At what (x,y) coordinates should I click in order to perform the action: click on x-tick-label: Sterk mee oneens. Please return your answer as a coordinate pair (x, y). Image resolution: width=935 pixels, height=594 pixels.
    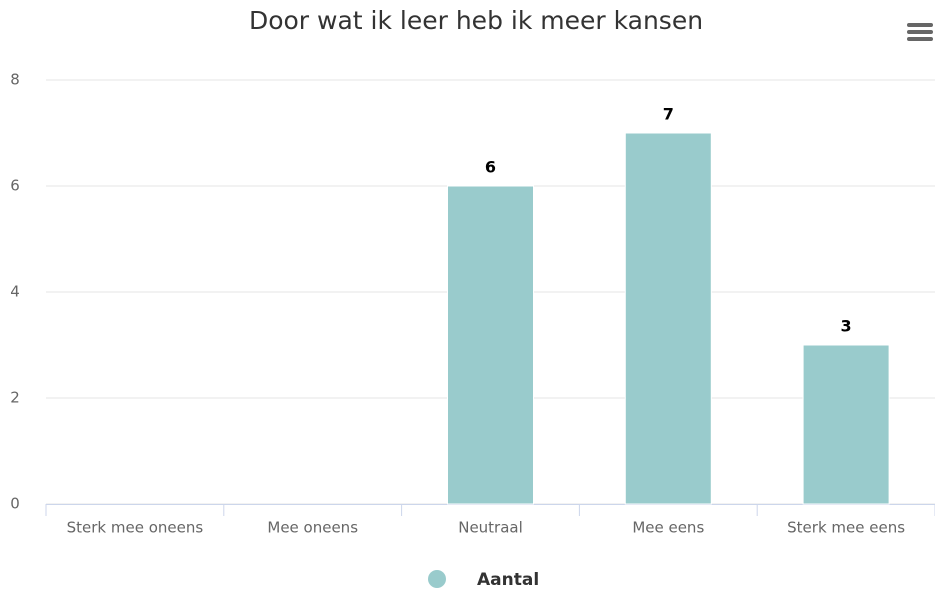
    Looking at the image, I should click on (135, 528).